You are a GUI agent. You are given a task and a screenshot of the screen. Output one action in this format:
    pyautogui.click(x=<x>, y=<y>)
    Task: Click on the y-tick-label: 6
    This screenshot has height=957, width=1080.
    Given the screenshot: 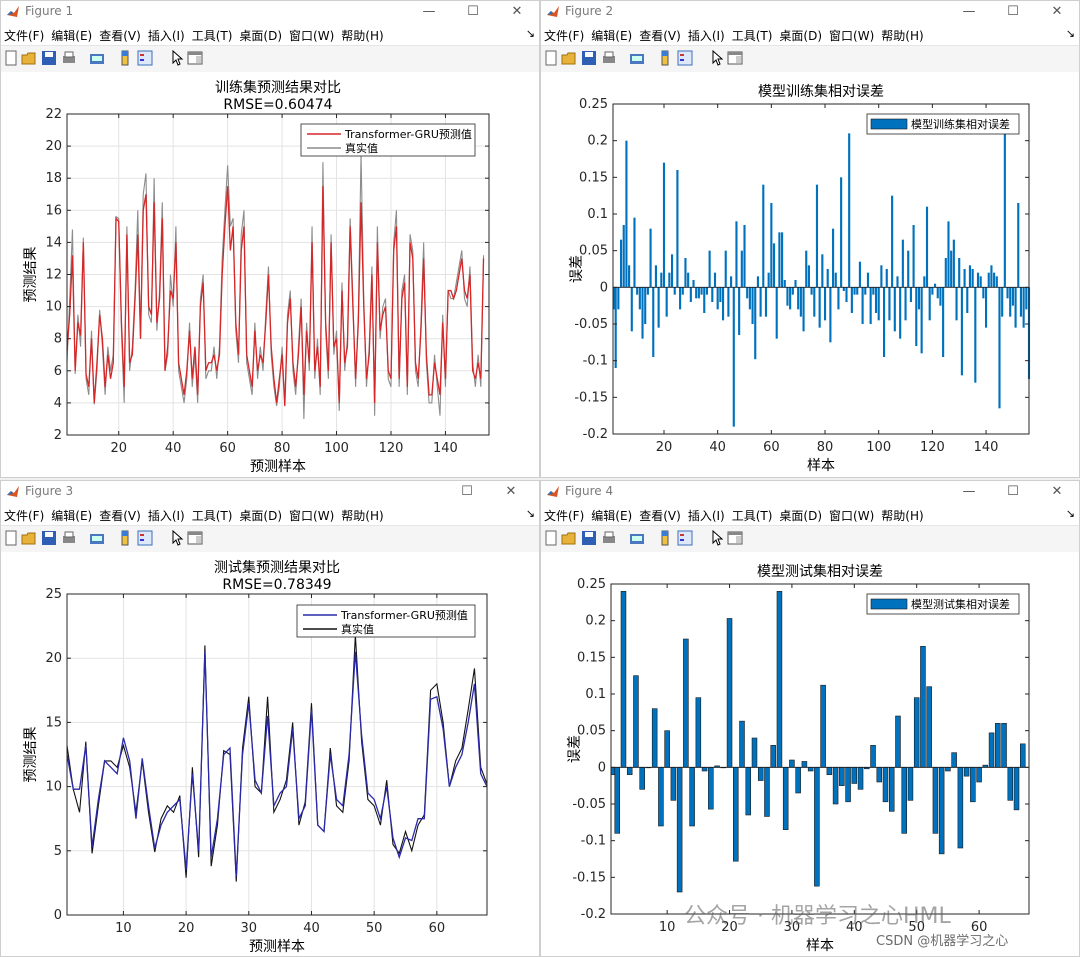 What is the action you would take?
    pyautogui.click(x=58, y=371)
    